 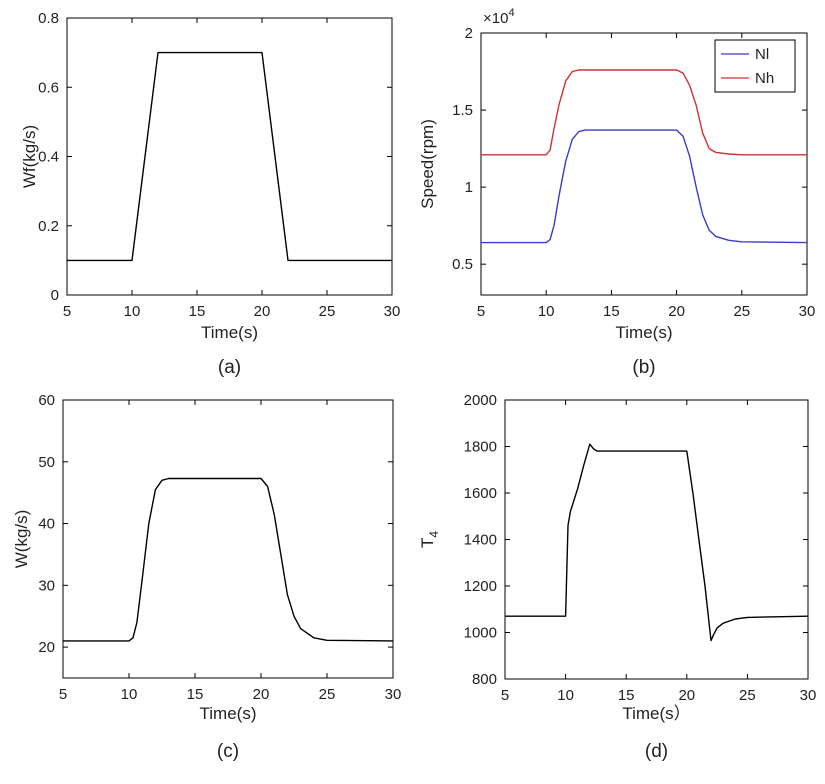 I want to click on y-tick-label: 1800, so click(x=480, y=447).